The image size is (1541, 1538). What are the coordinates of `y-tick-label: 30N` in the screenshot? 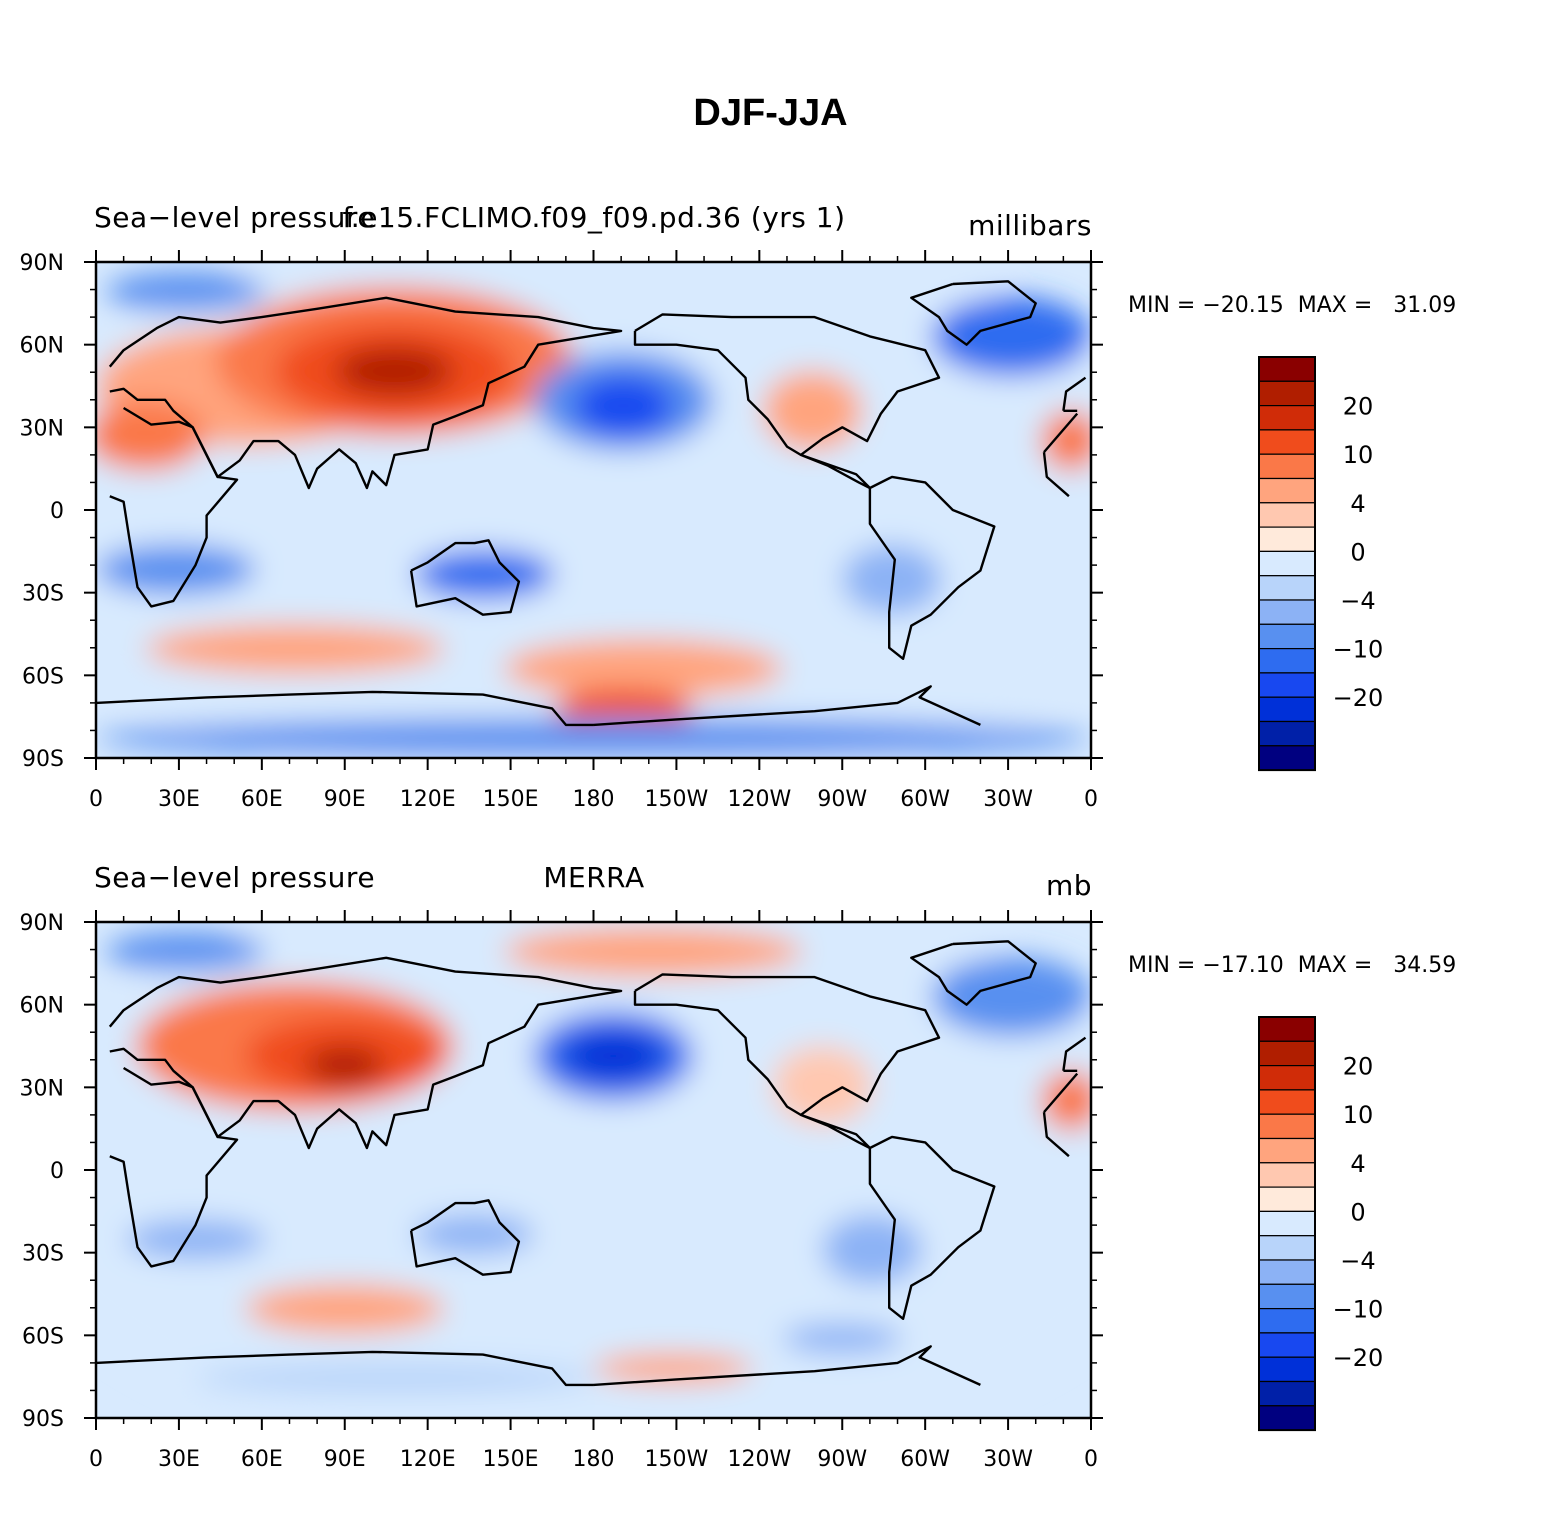 It's located at (42, 428).